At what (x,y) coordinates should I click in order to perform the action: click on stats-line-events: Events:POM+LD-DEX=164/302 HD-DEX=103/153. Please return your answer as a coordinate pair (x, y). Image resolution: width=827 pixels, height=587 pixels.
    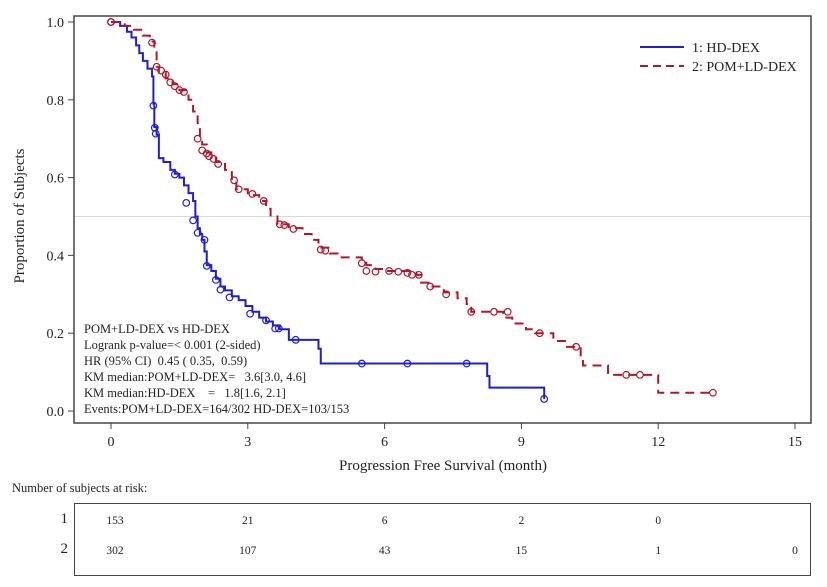
    Looking at the image, I should click on (216, 409).